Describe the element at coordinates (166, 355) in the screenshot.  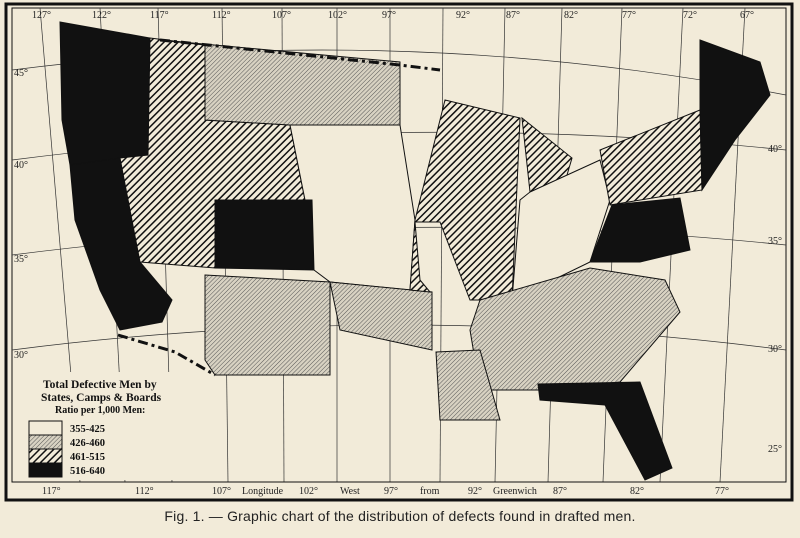
I see `border-mexico` at that location.